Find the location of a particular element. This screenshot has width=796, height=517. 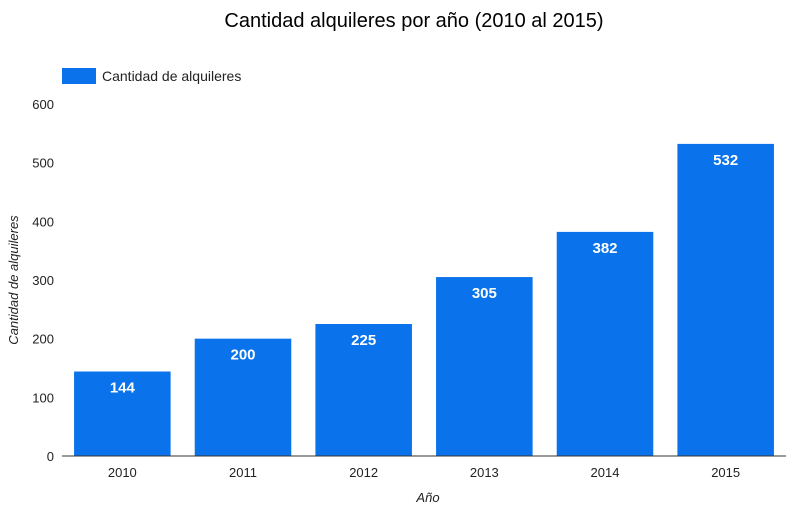

x-tick-label: 2013 is located at coordinates (484, 472).